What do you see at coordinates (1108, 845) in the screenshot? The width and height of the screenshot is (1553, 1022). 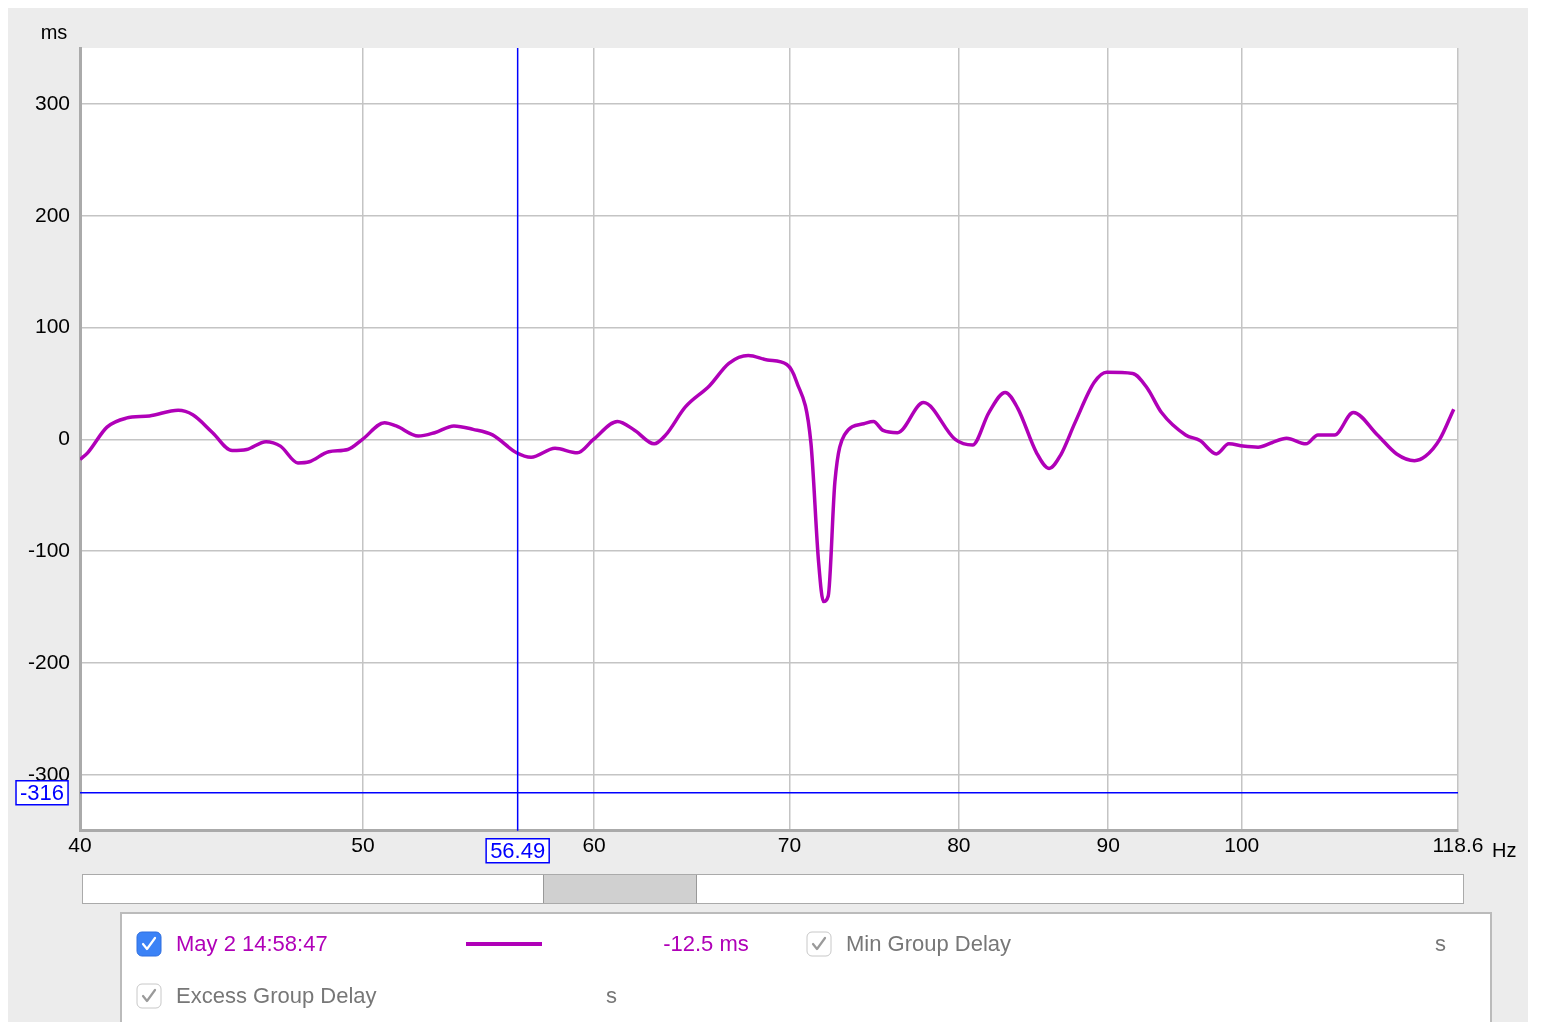 I see `x-tick-label: 90` at bounding box center [1108, 845].